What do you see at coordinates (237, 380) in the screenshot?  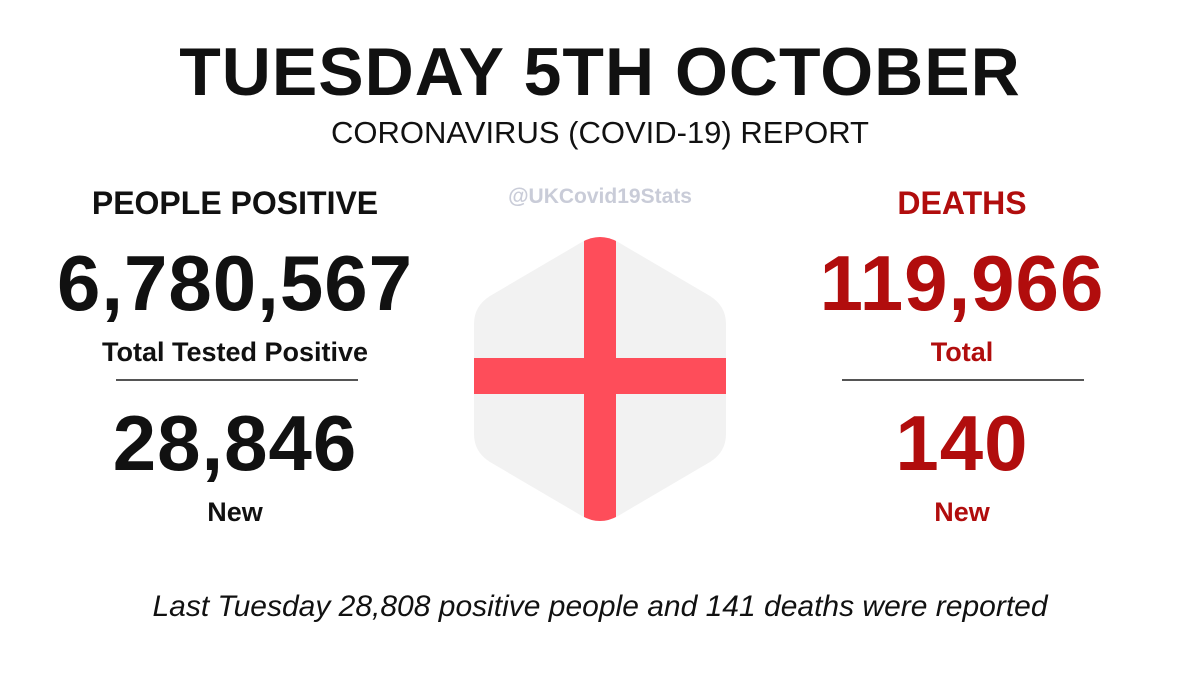 I see `positive-divider` at bounding box center [237, 380].